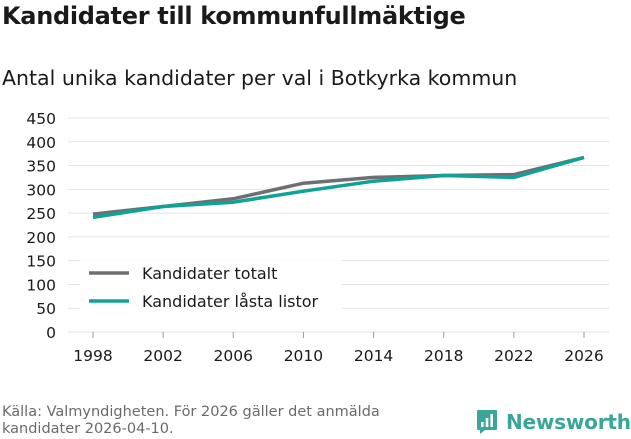 The image size is (631, 439). Describe the element at coordinates (51, 333) in the screenshot. I see `y-tick-label: 0` at that location.